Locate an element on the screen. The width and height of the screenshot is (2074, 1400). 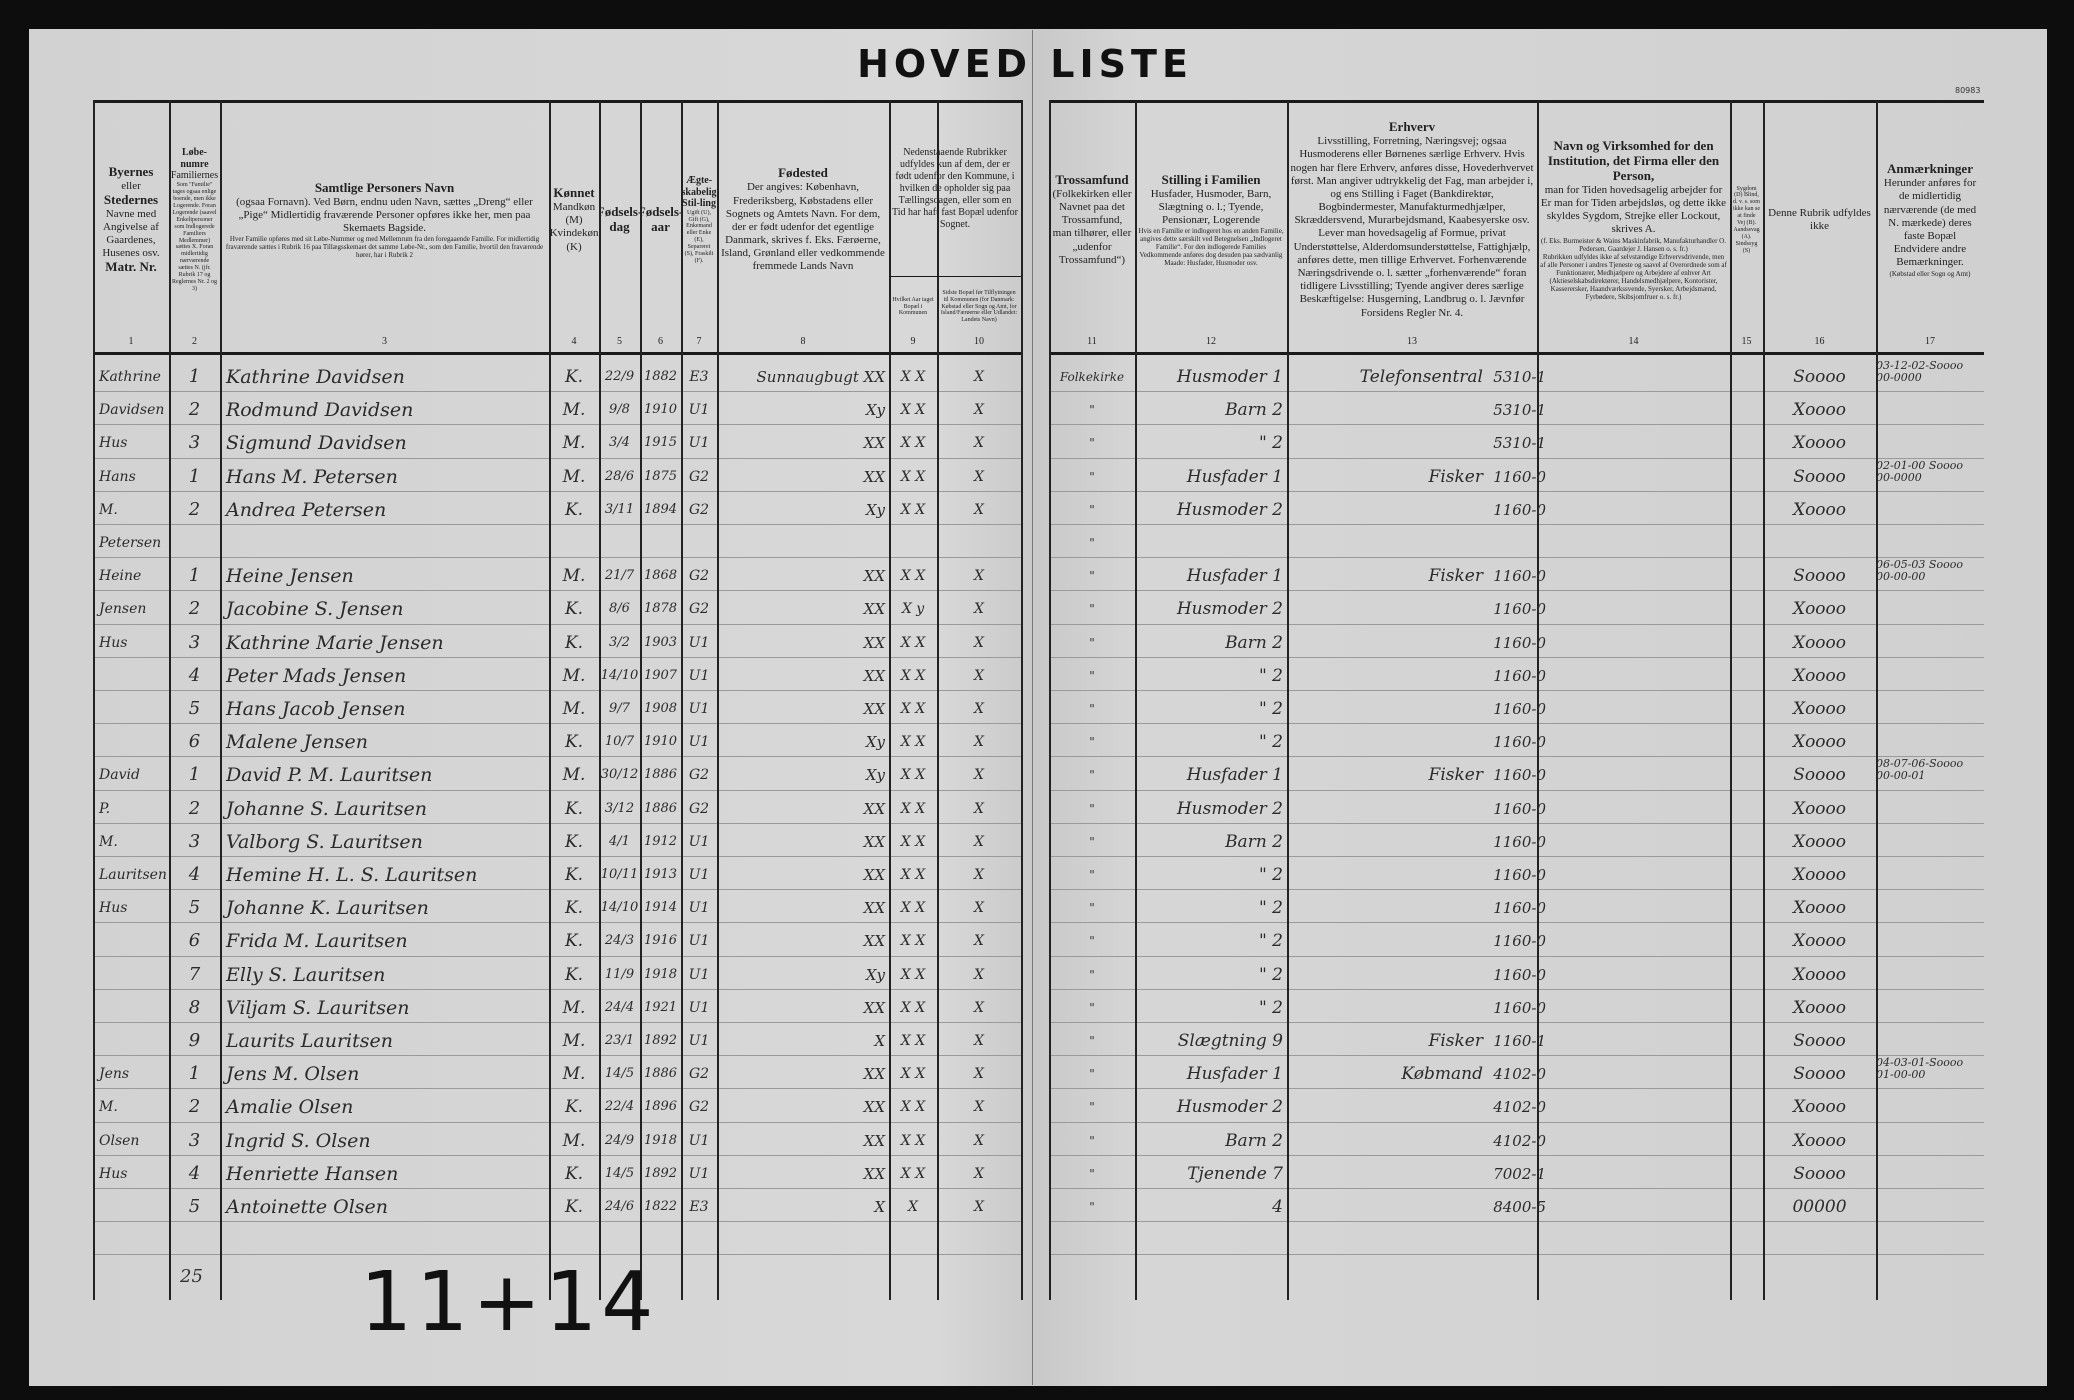
table-cell-c2: 3 is located at coordinates (194, 642).